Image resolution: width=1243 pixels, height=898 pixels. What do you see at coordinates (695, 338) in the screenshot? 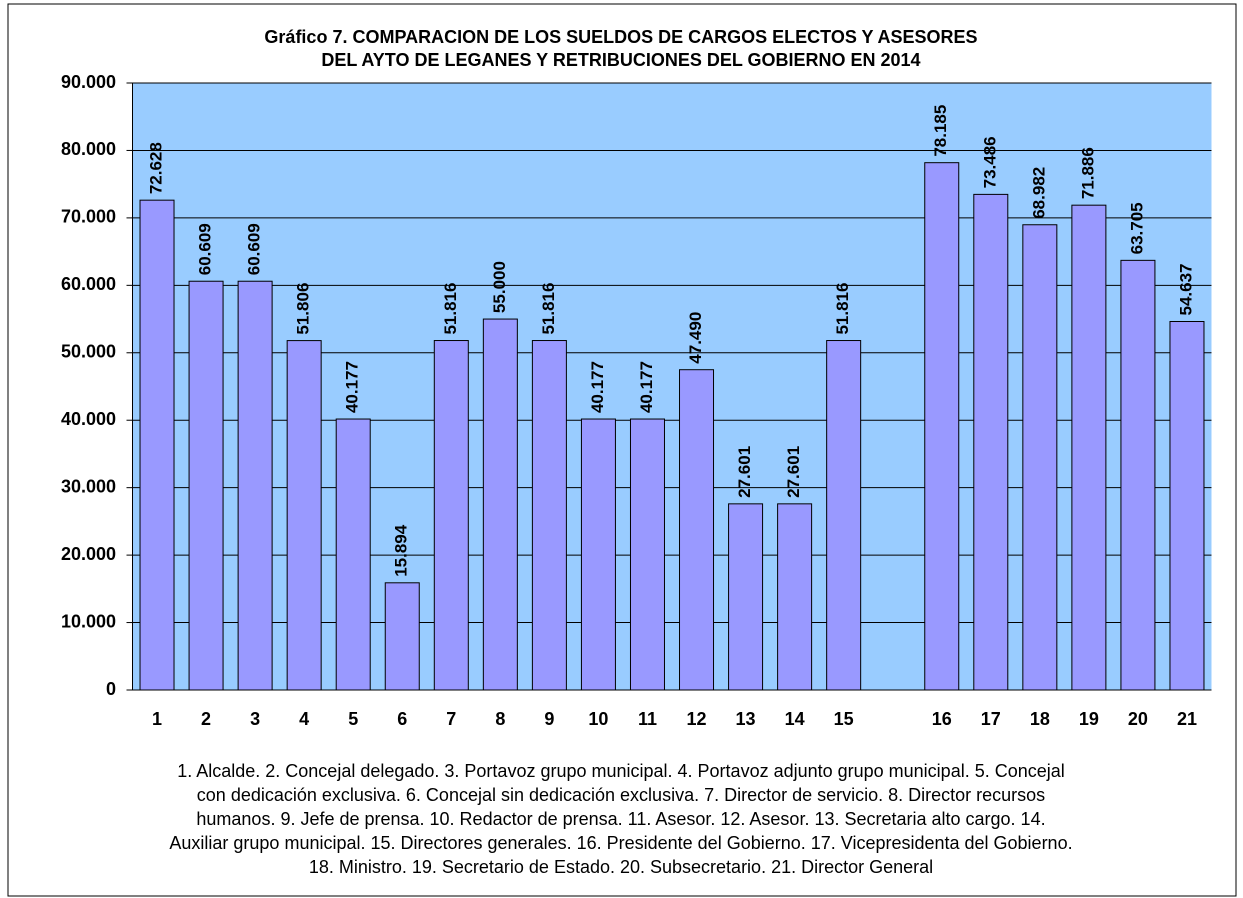
I see `data-label: 47.490` at bounding box center [695, 338].